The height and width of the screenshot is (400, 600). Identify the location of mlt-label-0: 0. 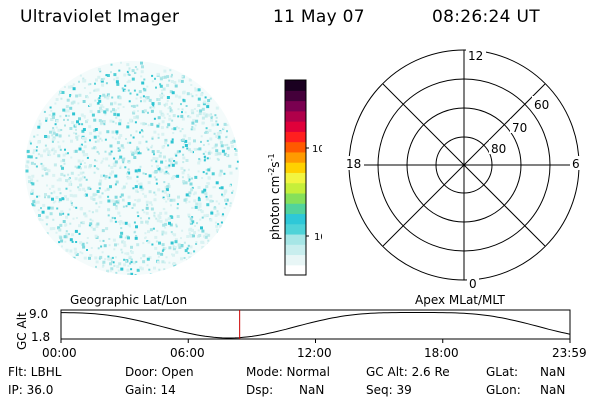
(473, 284).